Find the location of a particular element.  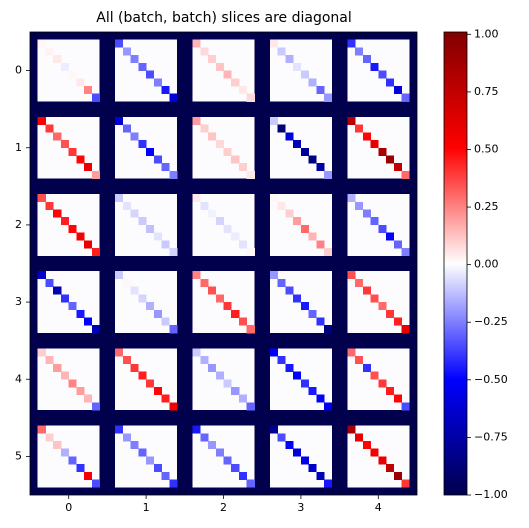

y-tick-label: 5 is located at coordinates (18, 455).